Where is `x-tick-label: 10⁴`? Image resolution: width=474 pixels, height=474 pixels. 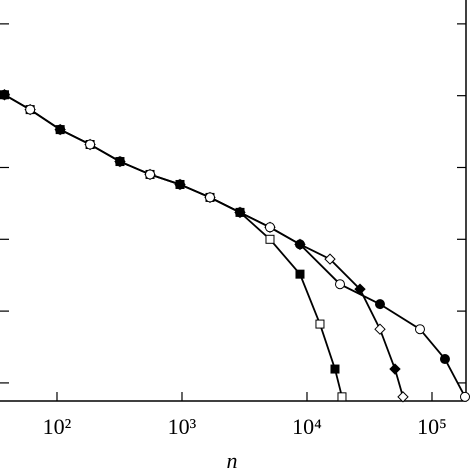 x-tick-label: 10⁴ is located at coordinates (307, 426).